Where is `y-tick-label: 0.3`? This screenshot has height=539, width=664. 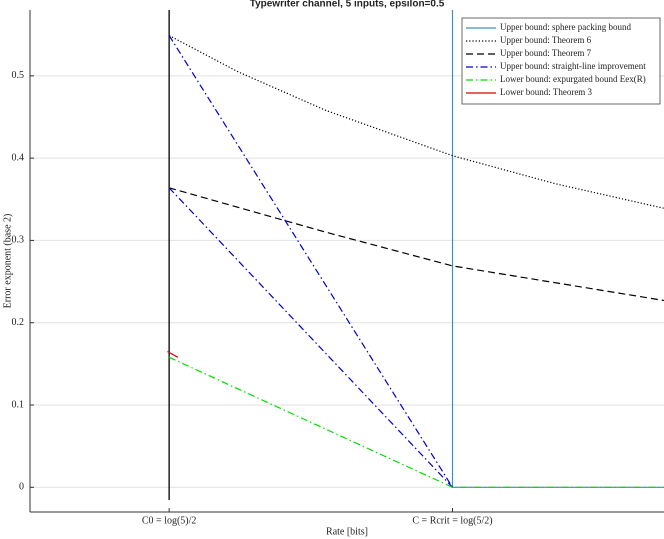 y-tick-label: 0.3 is located at coordinates (18, 240).